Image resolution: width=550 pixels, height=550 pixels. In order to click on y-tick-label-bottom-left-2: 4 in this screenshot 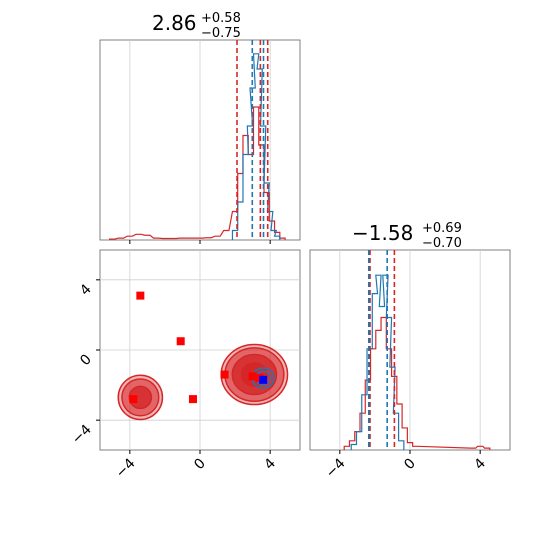, I will do `click(86, 290)`.